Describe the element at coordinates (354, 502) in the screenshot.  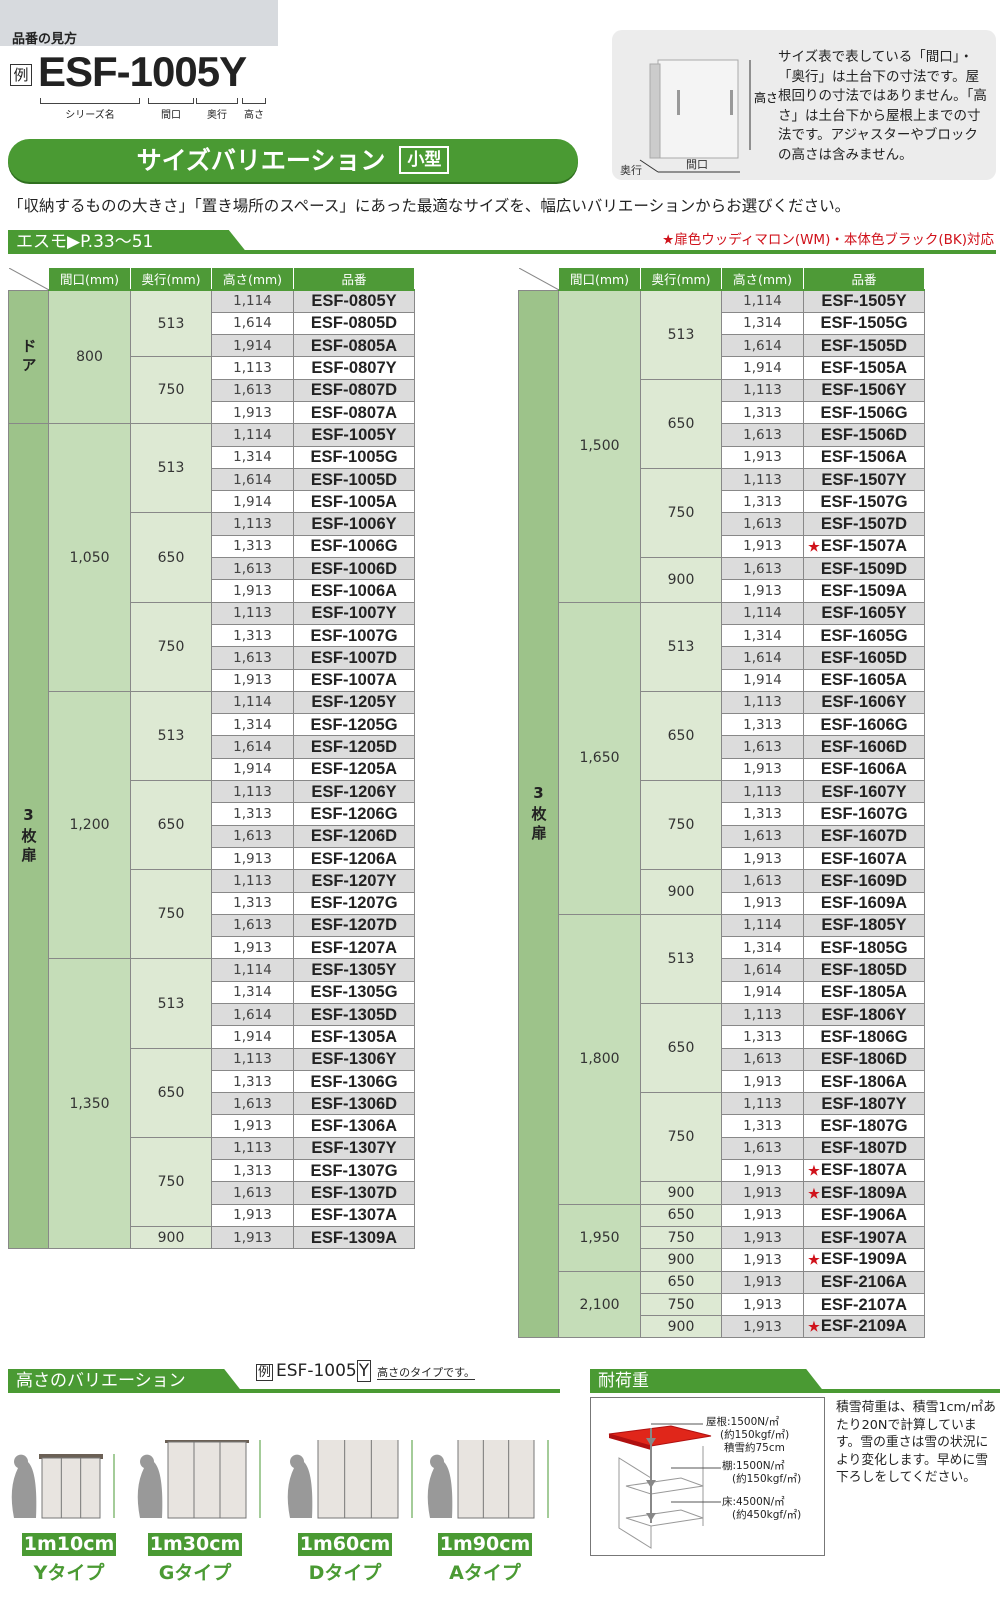
I see `product-code-cell: ESF-1005A` at that location.